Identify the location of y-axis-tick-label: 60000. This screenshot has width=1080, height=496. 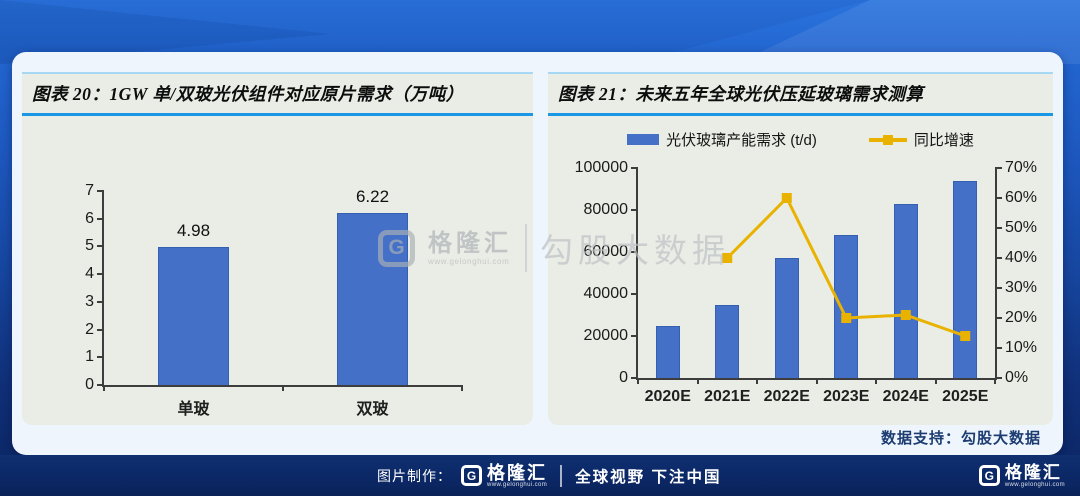
(606, 251).